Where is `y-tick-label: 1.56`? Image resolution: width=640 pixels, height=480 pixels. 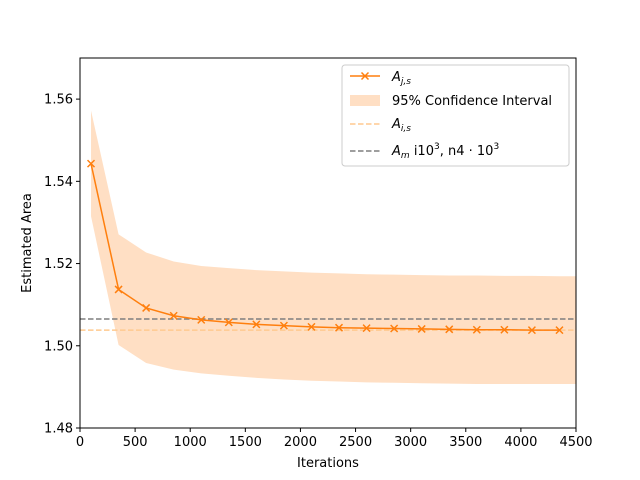 y-tick-label: 1.56 is located at coordinates (58, 100).